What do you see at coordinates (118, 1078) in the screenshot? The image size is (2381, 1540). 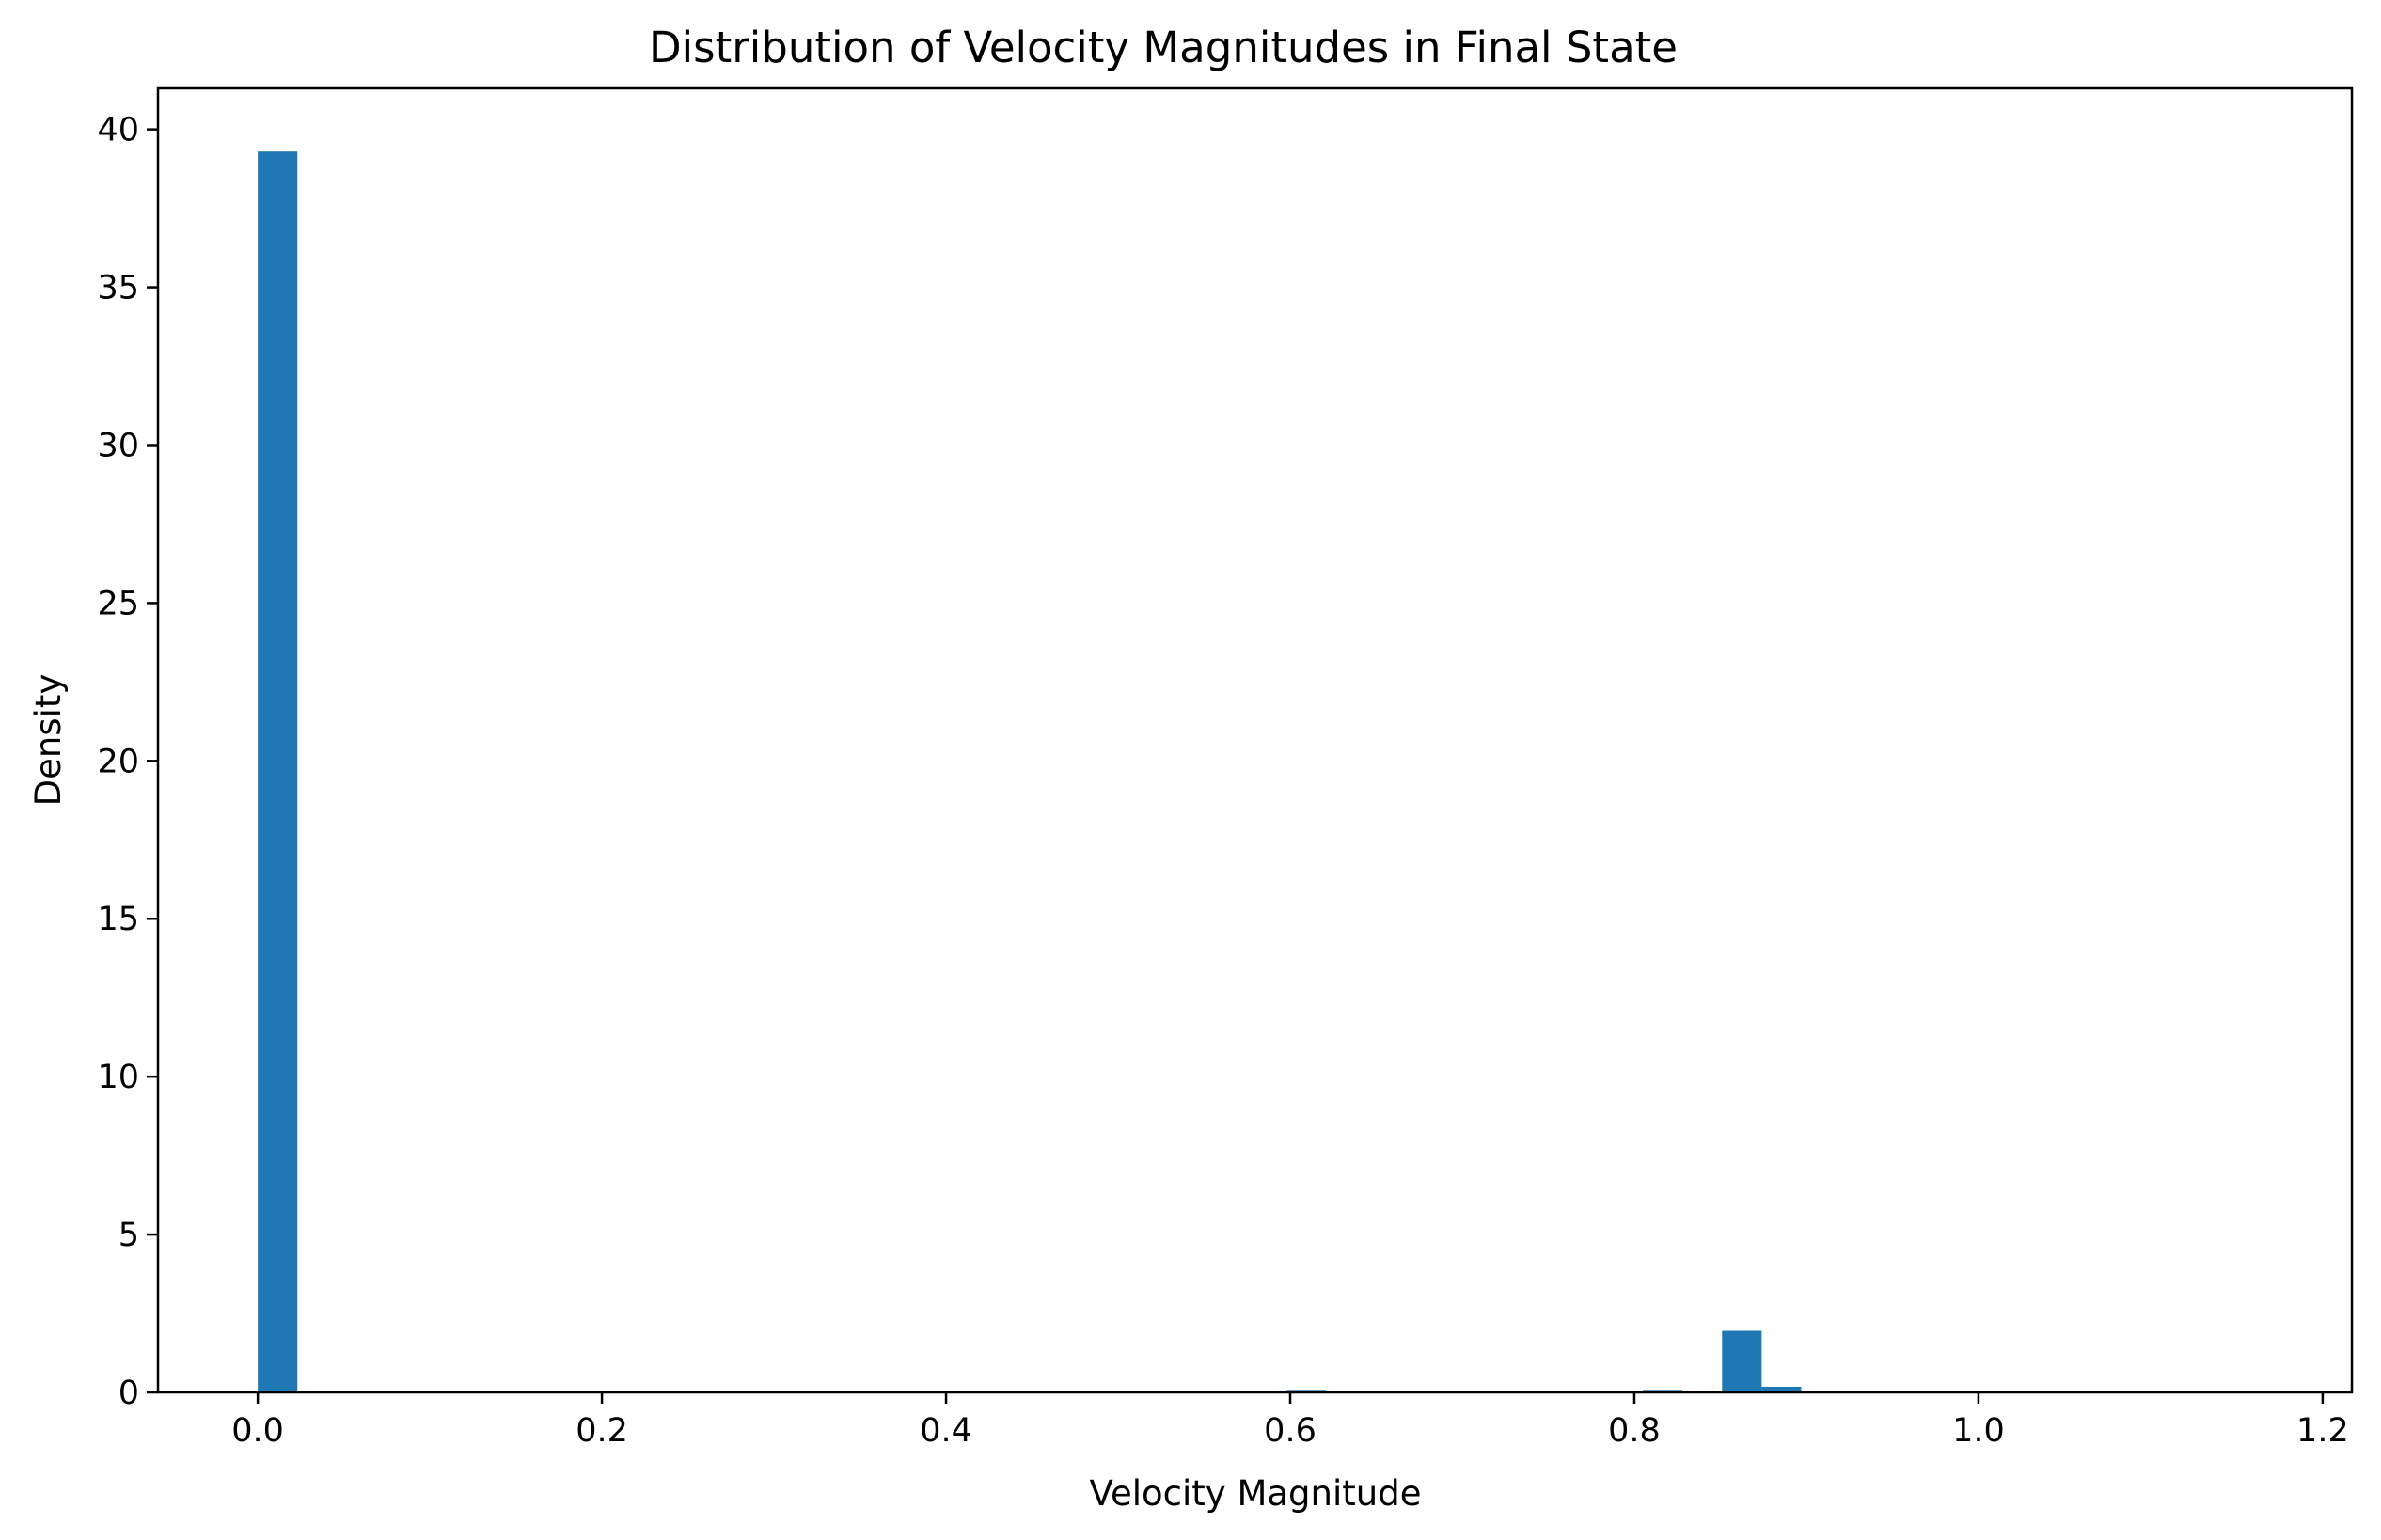 I see `y-tick-label: 10` at bounding box center [118, 1078].